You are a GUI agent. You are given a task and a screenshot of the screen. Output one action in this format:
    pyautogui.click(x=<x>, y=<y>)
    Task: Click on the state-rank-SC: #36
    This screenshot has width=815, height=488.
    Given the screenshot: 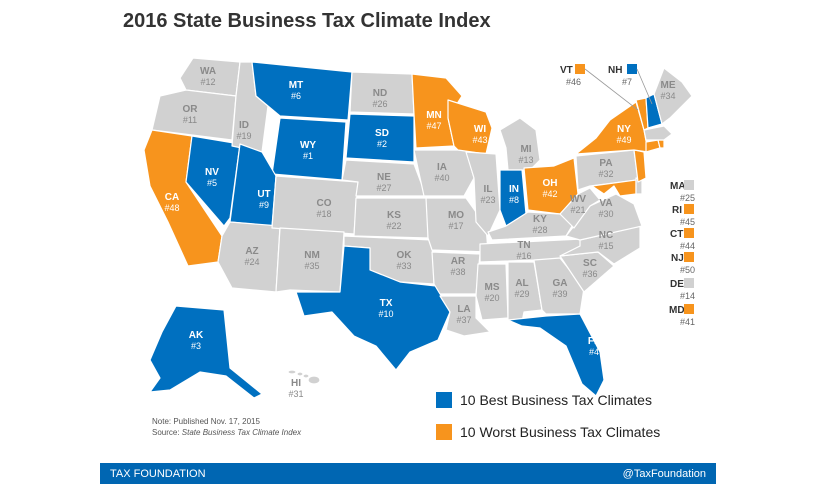 What is the action you would take?
    pyautogui.click(x=589, y=274)
    